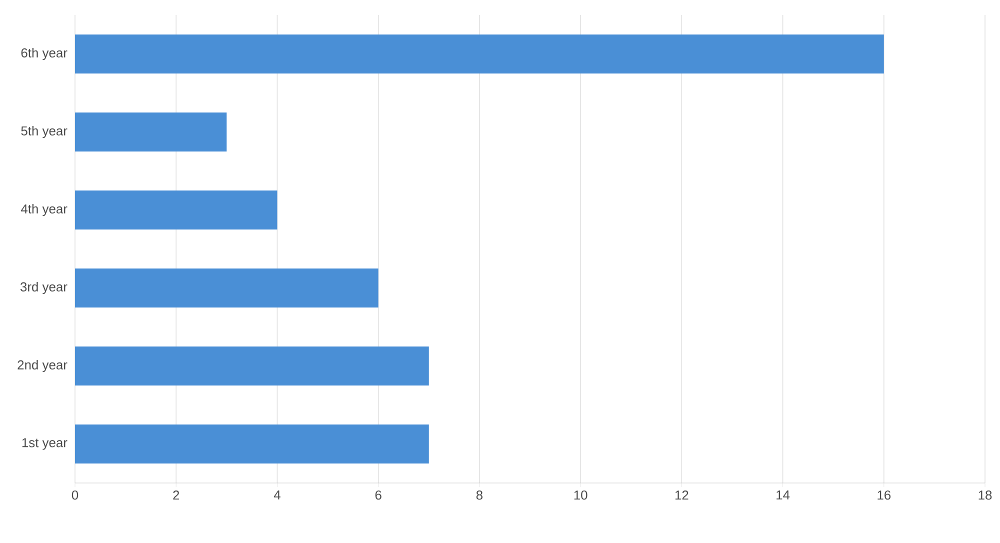  Describe the element at coordinates (43, 366) in the screenshot. I see `y-tick-label: 2nd year` at that location.